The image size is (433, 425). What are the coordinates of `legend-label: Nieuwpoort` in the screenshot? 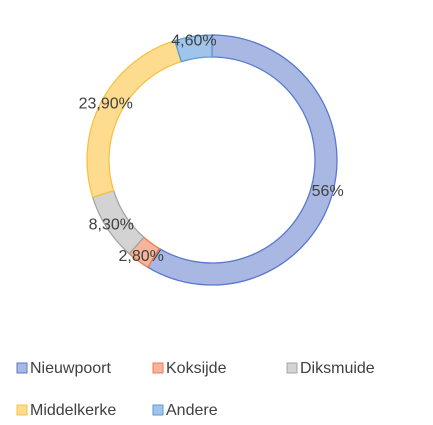 It's located at (70, 368).